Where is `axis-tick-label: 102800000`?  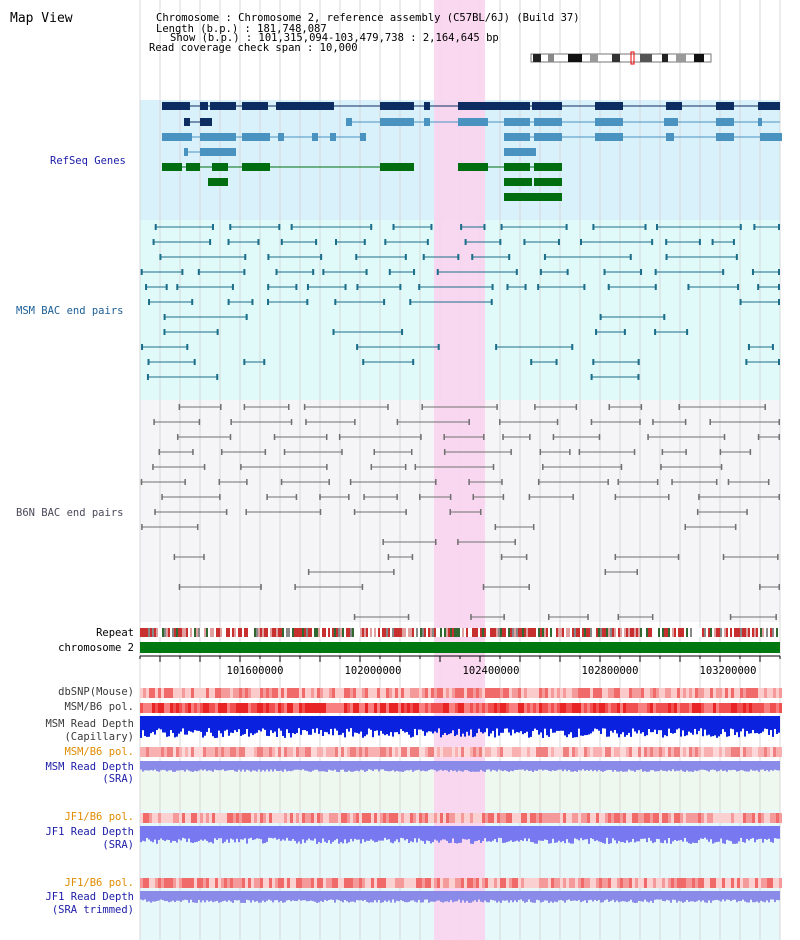
axis-tick-label: 102800000 is located at coordinates (610, 671).